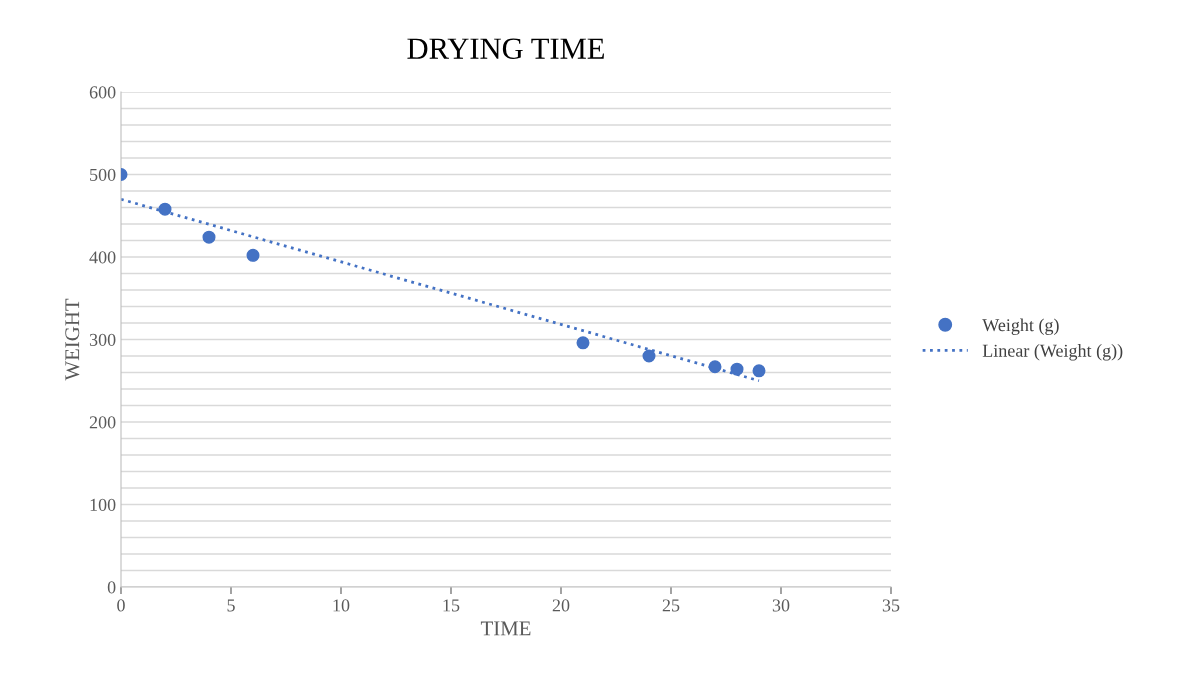 Image resolution: width=1191 pixels, height=682 pixels. Describe the element at coordinates (561, 605) in the screenshot. I see `x-tick-label: 20` at that location.